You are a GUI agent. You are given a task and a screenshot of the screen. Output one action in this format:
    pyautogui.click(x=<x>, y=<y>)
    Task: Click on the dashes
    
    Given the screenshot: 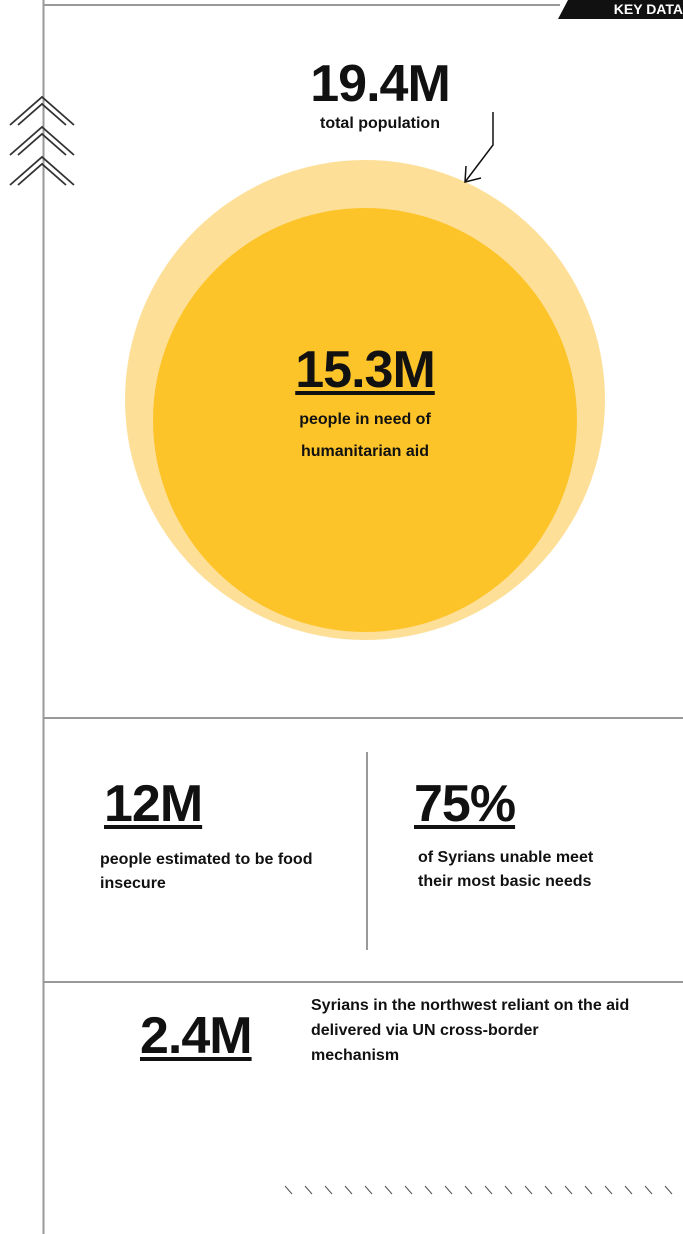 What is the action you would take?
    pyautogui.click(x=478, y=1190)
    